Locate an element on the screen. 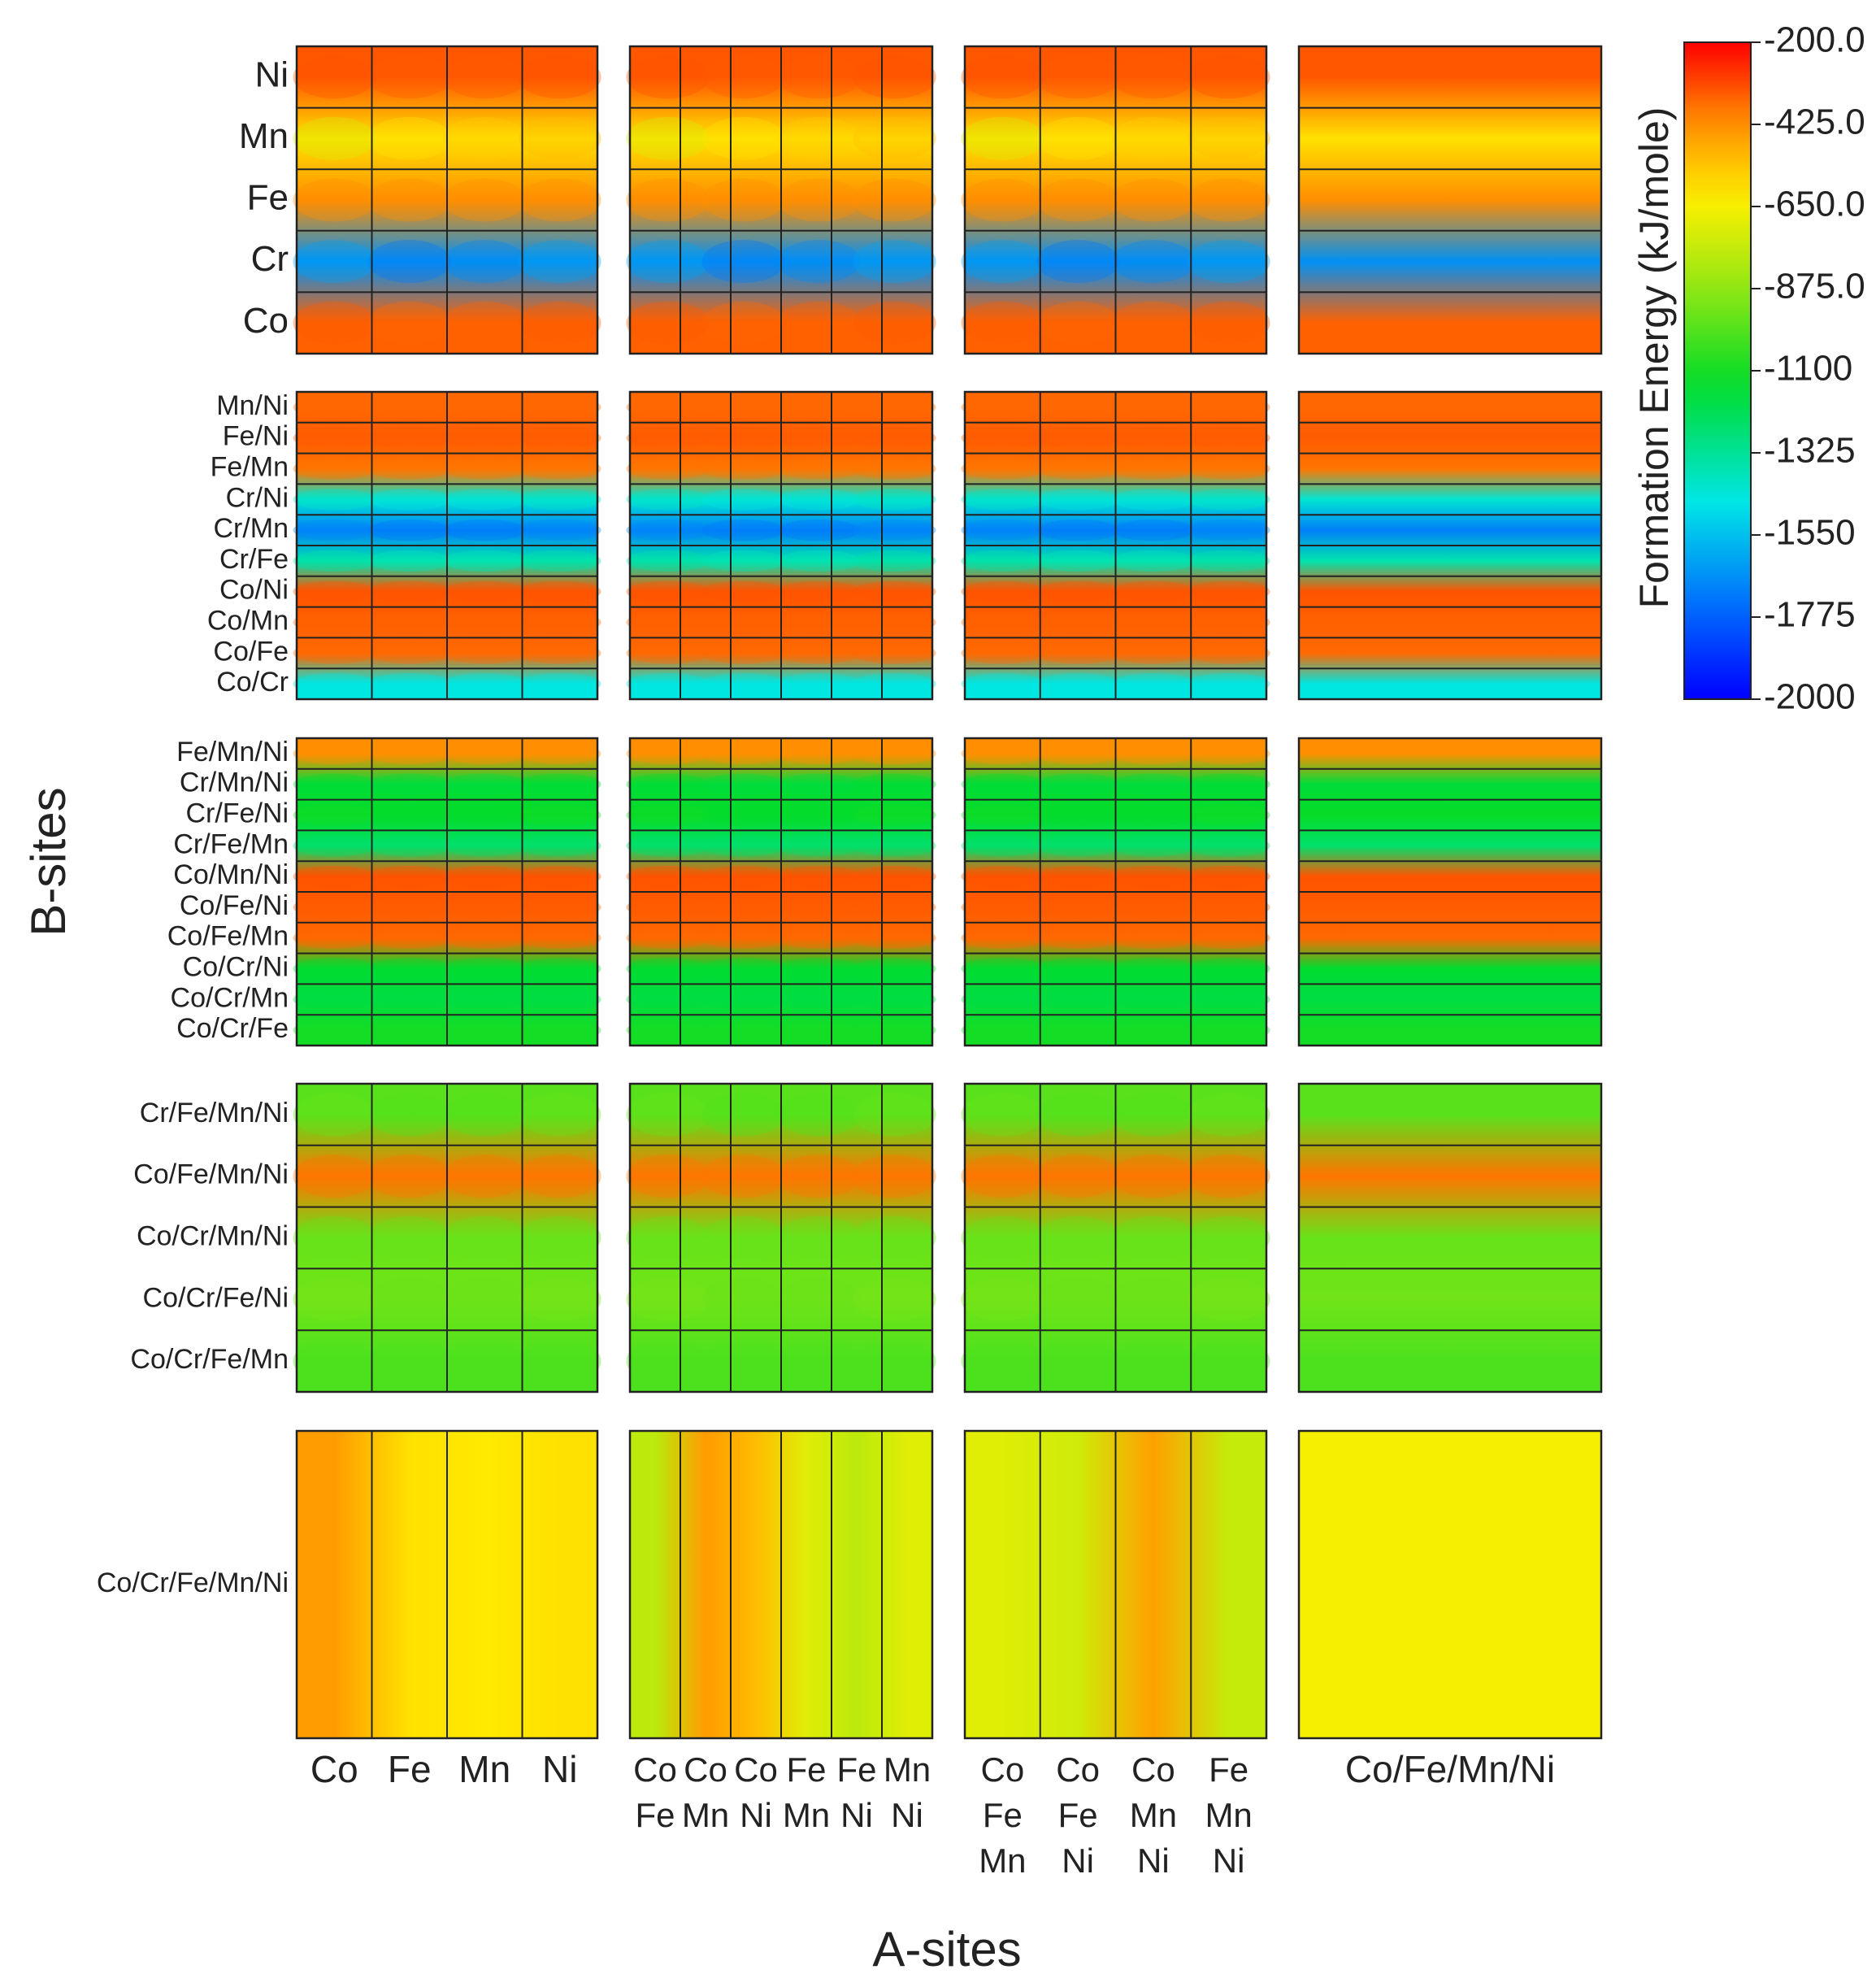 Image resolution: width=1876 pixels, height=1987 pixels. row-label: Co/Cr/Fe/Mn is located at coordinates (210, 1359).